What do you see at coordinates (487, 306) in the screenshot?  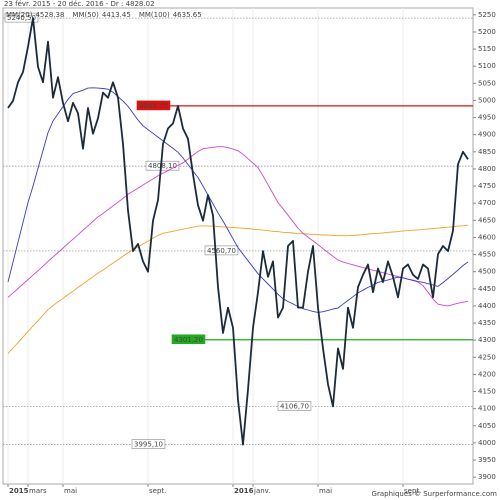 I see `y-tick-label: 4400` at bounding box center [487, 306].